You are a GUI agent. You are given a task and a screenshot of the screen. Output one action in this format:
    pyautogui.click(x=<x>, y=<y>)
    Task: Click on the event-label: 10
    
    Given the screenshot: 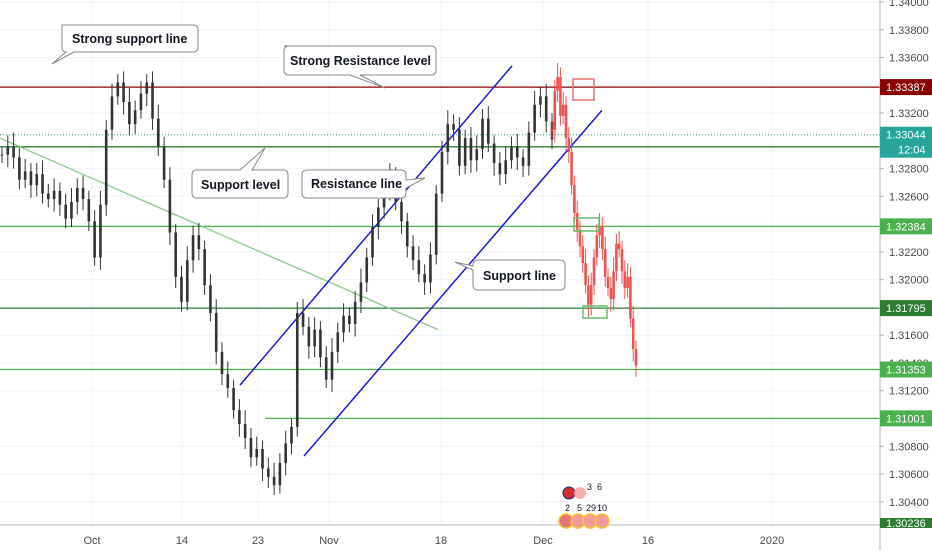 What is the action you would take?
    pyautogui.click(x=602, y=508)
    